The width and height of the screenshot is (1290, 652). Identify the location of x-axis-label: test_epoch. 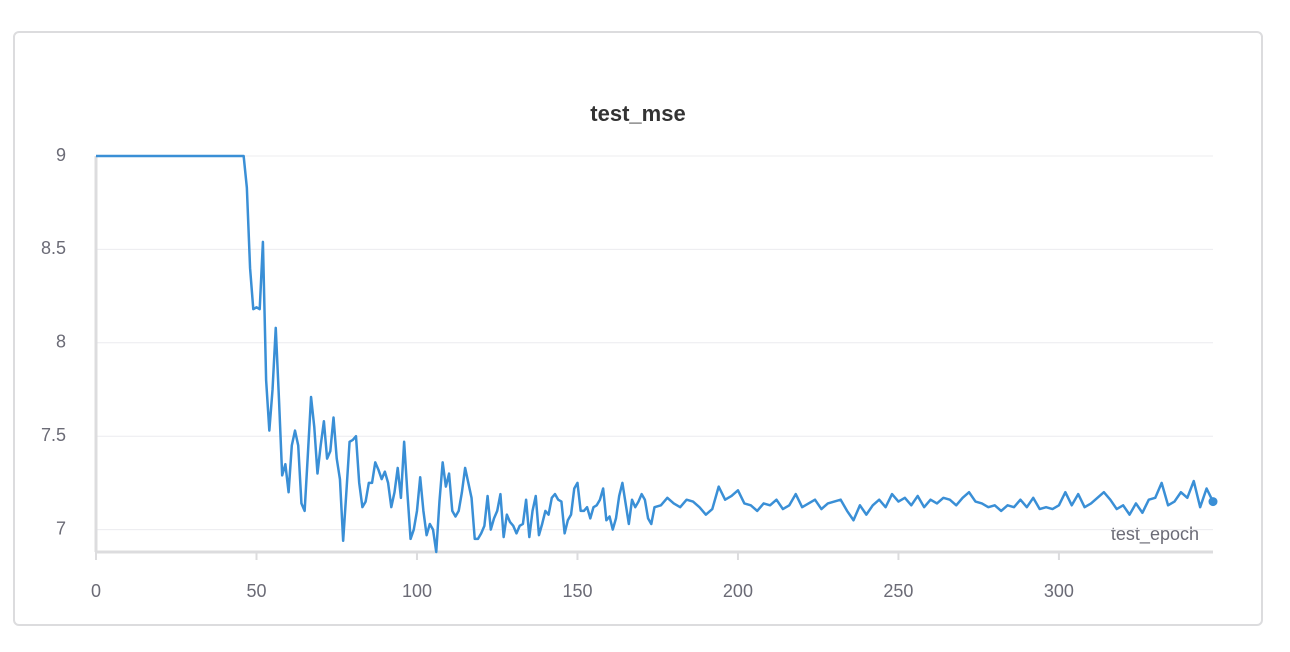
(1155, 534).